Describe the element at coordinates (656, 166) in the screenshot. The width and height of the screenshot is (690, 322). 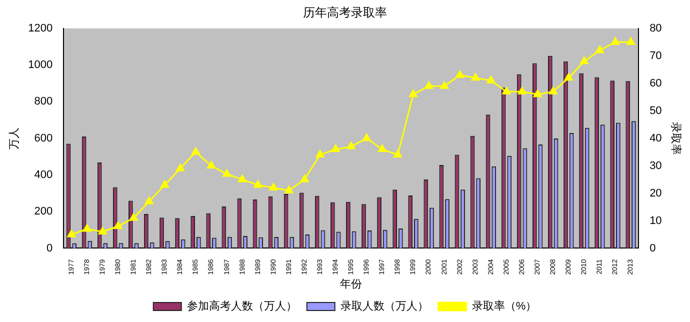
I see `y2-tick-label: 30` at that location.